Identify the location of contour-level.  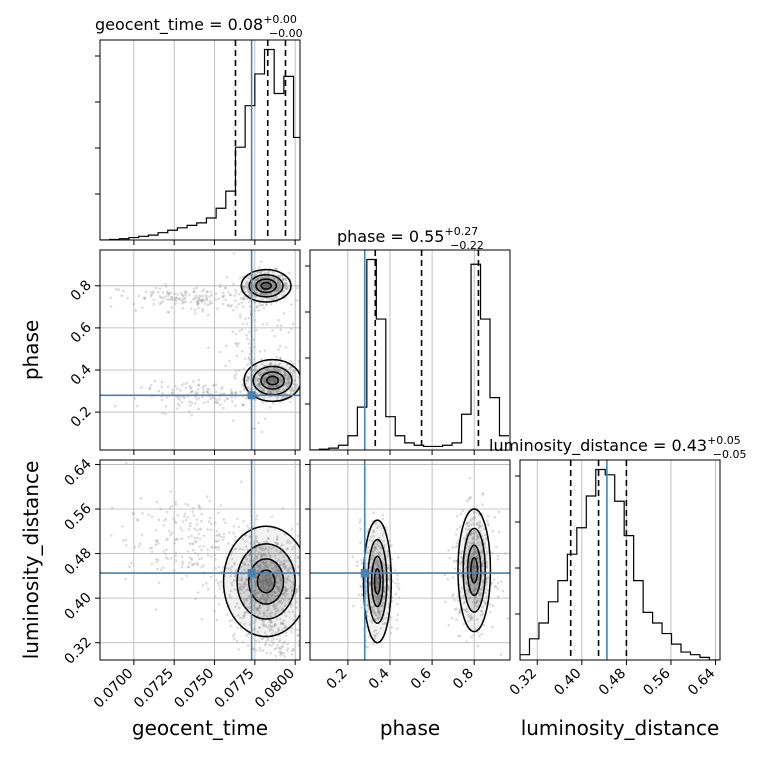
(266, 286).